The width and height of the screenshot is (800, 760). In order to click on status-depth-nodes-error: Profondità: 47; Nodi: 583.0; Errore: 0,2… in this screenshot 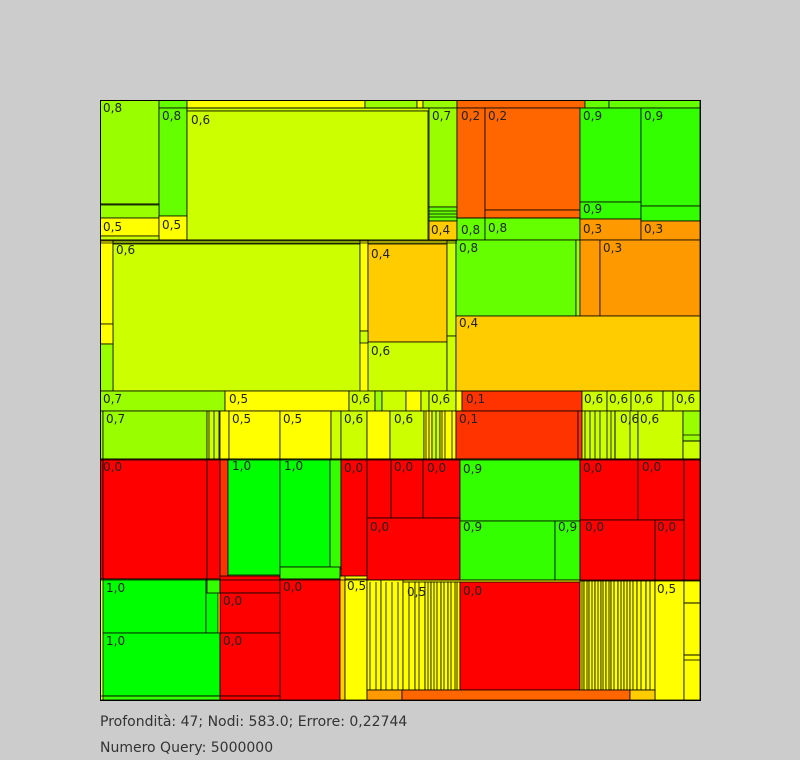, I will do `click(254, 722)`.